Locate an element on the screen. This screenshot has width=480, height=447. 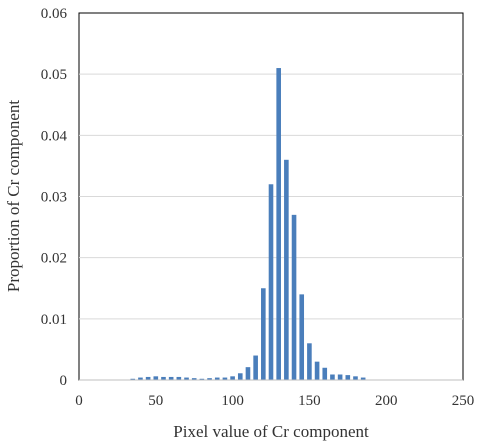
y-tick-label: 0.06 is located at coordinates (54, 14).